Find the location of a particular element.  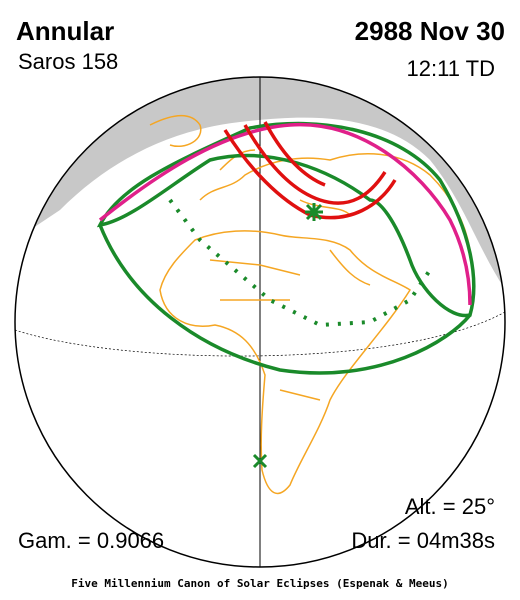

duration: Dur. = 04m38s is located at coordinates (423, 540).